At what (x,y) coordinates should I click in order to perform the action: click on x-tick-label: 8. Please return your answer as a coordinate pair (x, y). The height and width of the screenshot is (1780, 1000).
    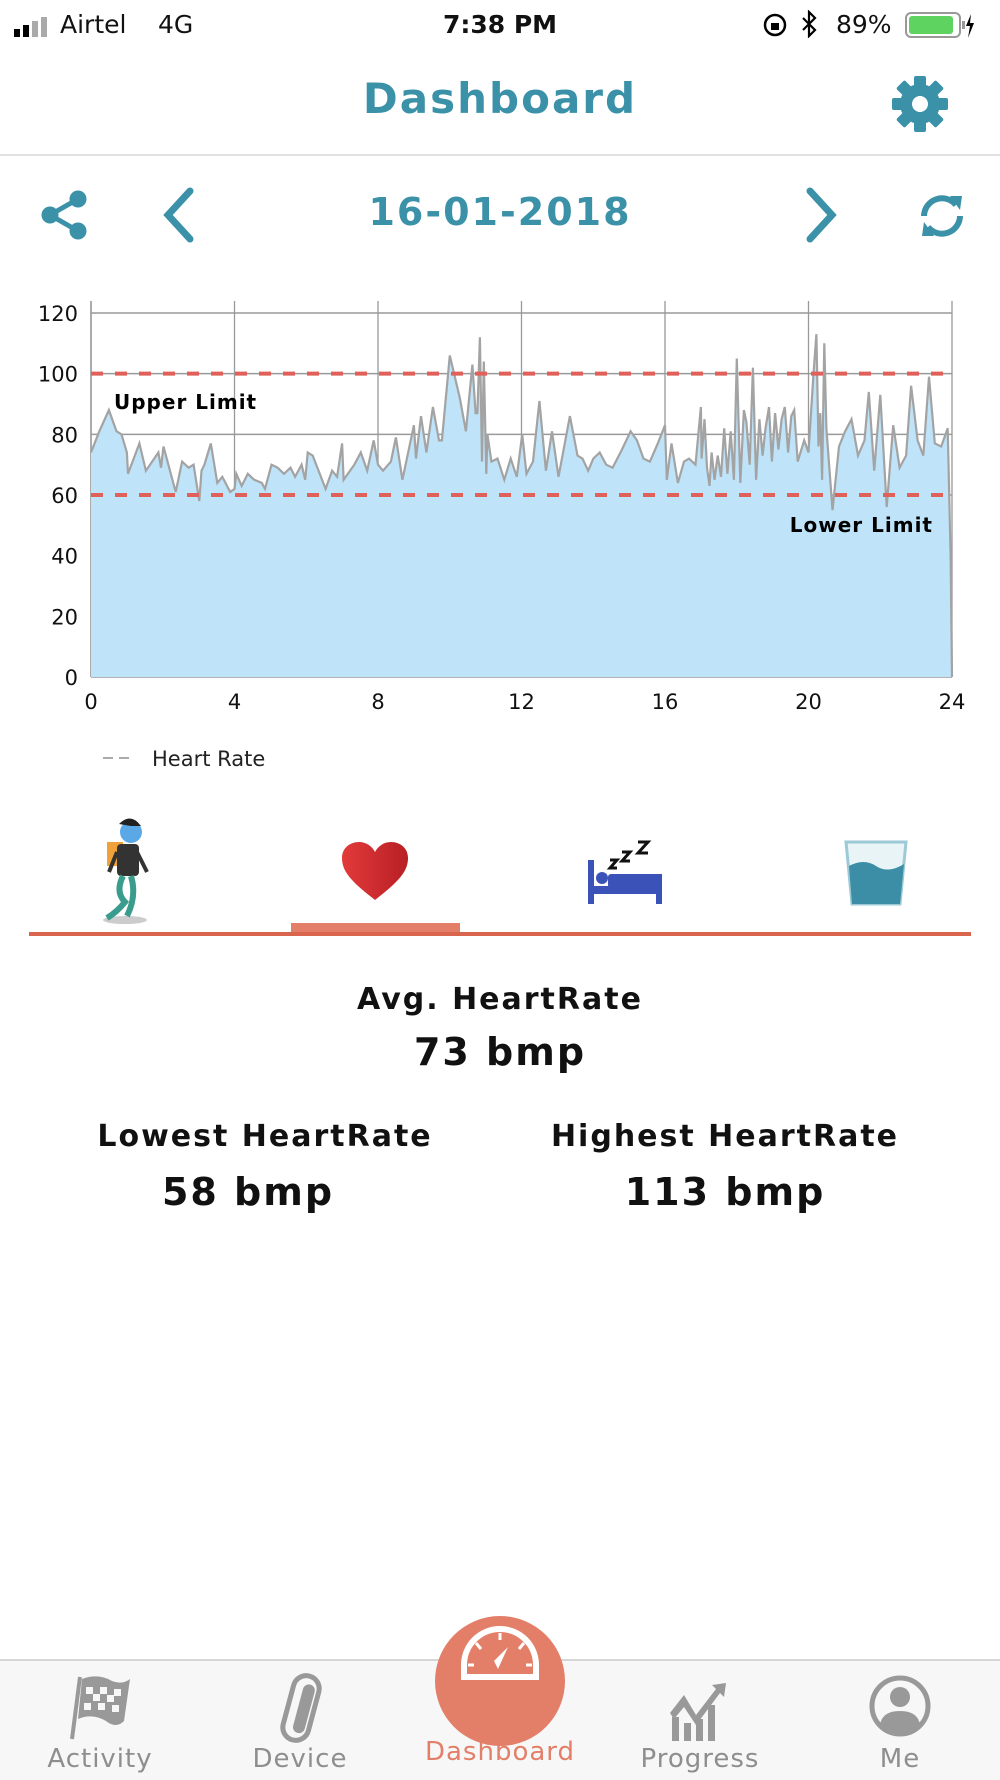
    Looking at the image, I should click on (377, 702).